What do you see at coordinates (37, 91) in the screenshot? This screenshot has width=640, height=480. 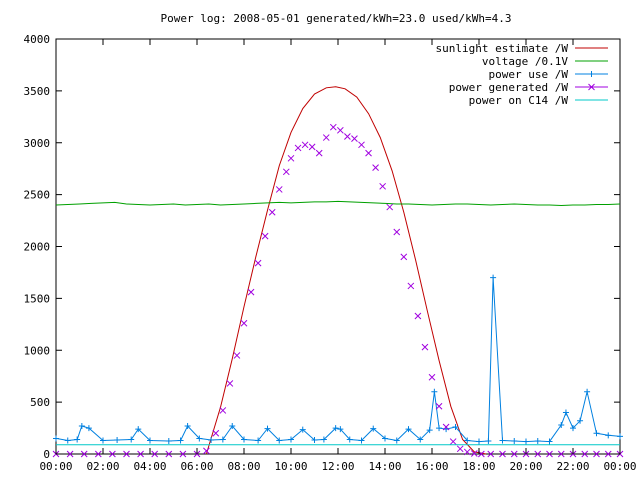 I see `y-tick-label: 3500` at bounding box center [37, 91].